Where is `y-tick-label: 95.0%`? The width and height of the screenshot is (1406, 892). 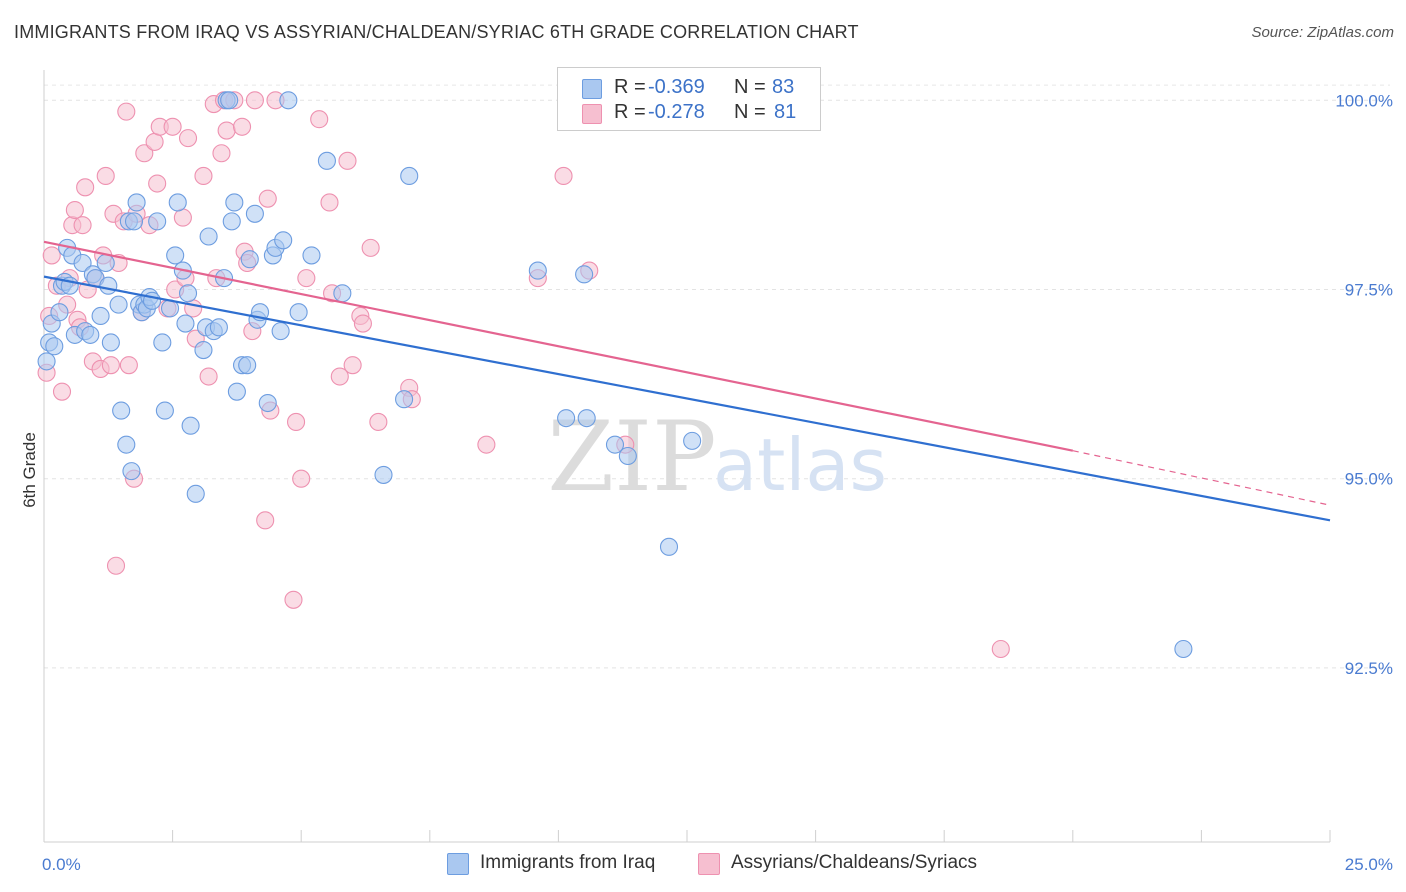
y-tick-label: 95.0% is located at coordinates (1369, 479).